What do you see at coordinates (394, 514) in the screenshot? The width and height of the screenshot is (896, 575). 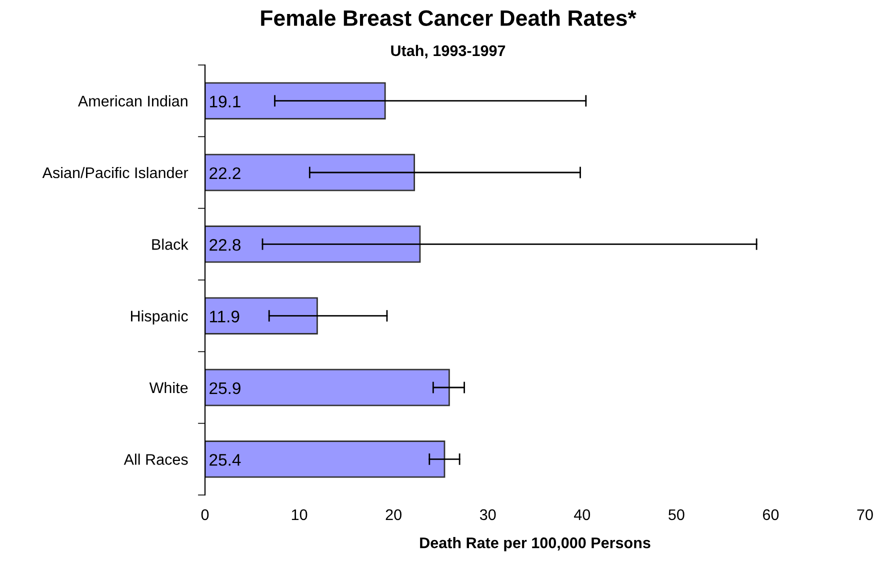 I see `x-tick-label: 20` at bounding box center [394, 514].